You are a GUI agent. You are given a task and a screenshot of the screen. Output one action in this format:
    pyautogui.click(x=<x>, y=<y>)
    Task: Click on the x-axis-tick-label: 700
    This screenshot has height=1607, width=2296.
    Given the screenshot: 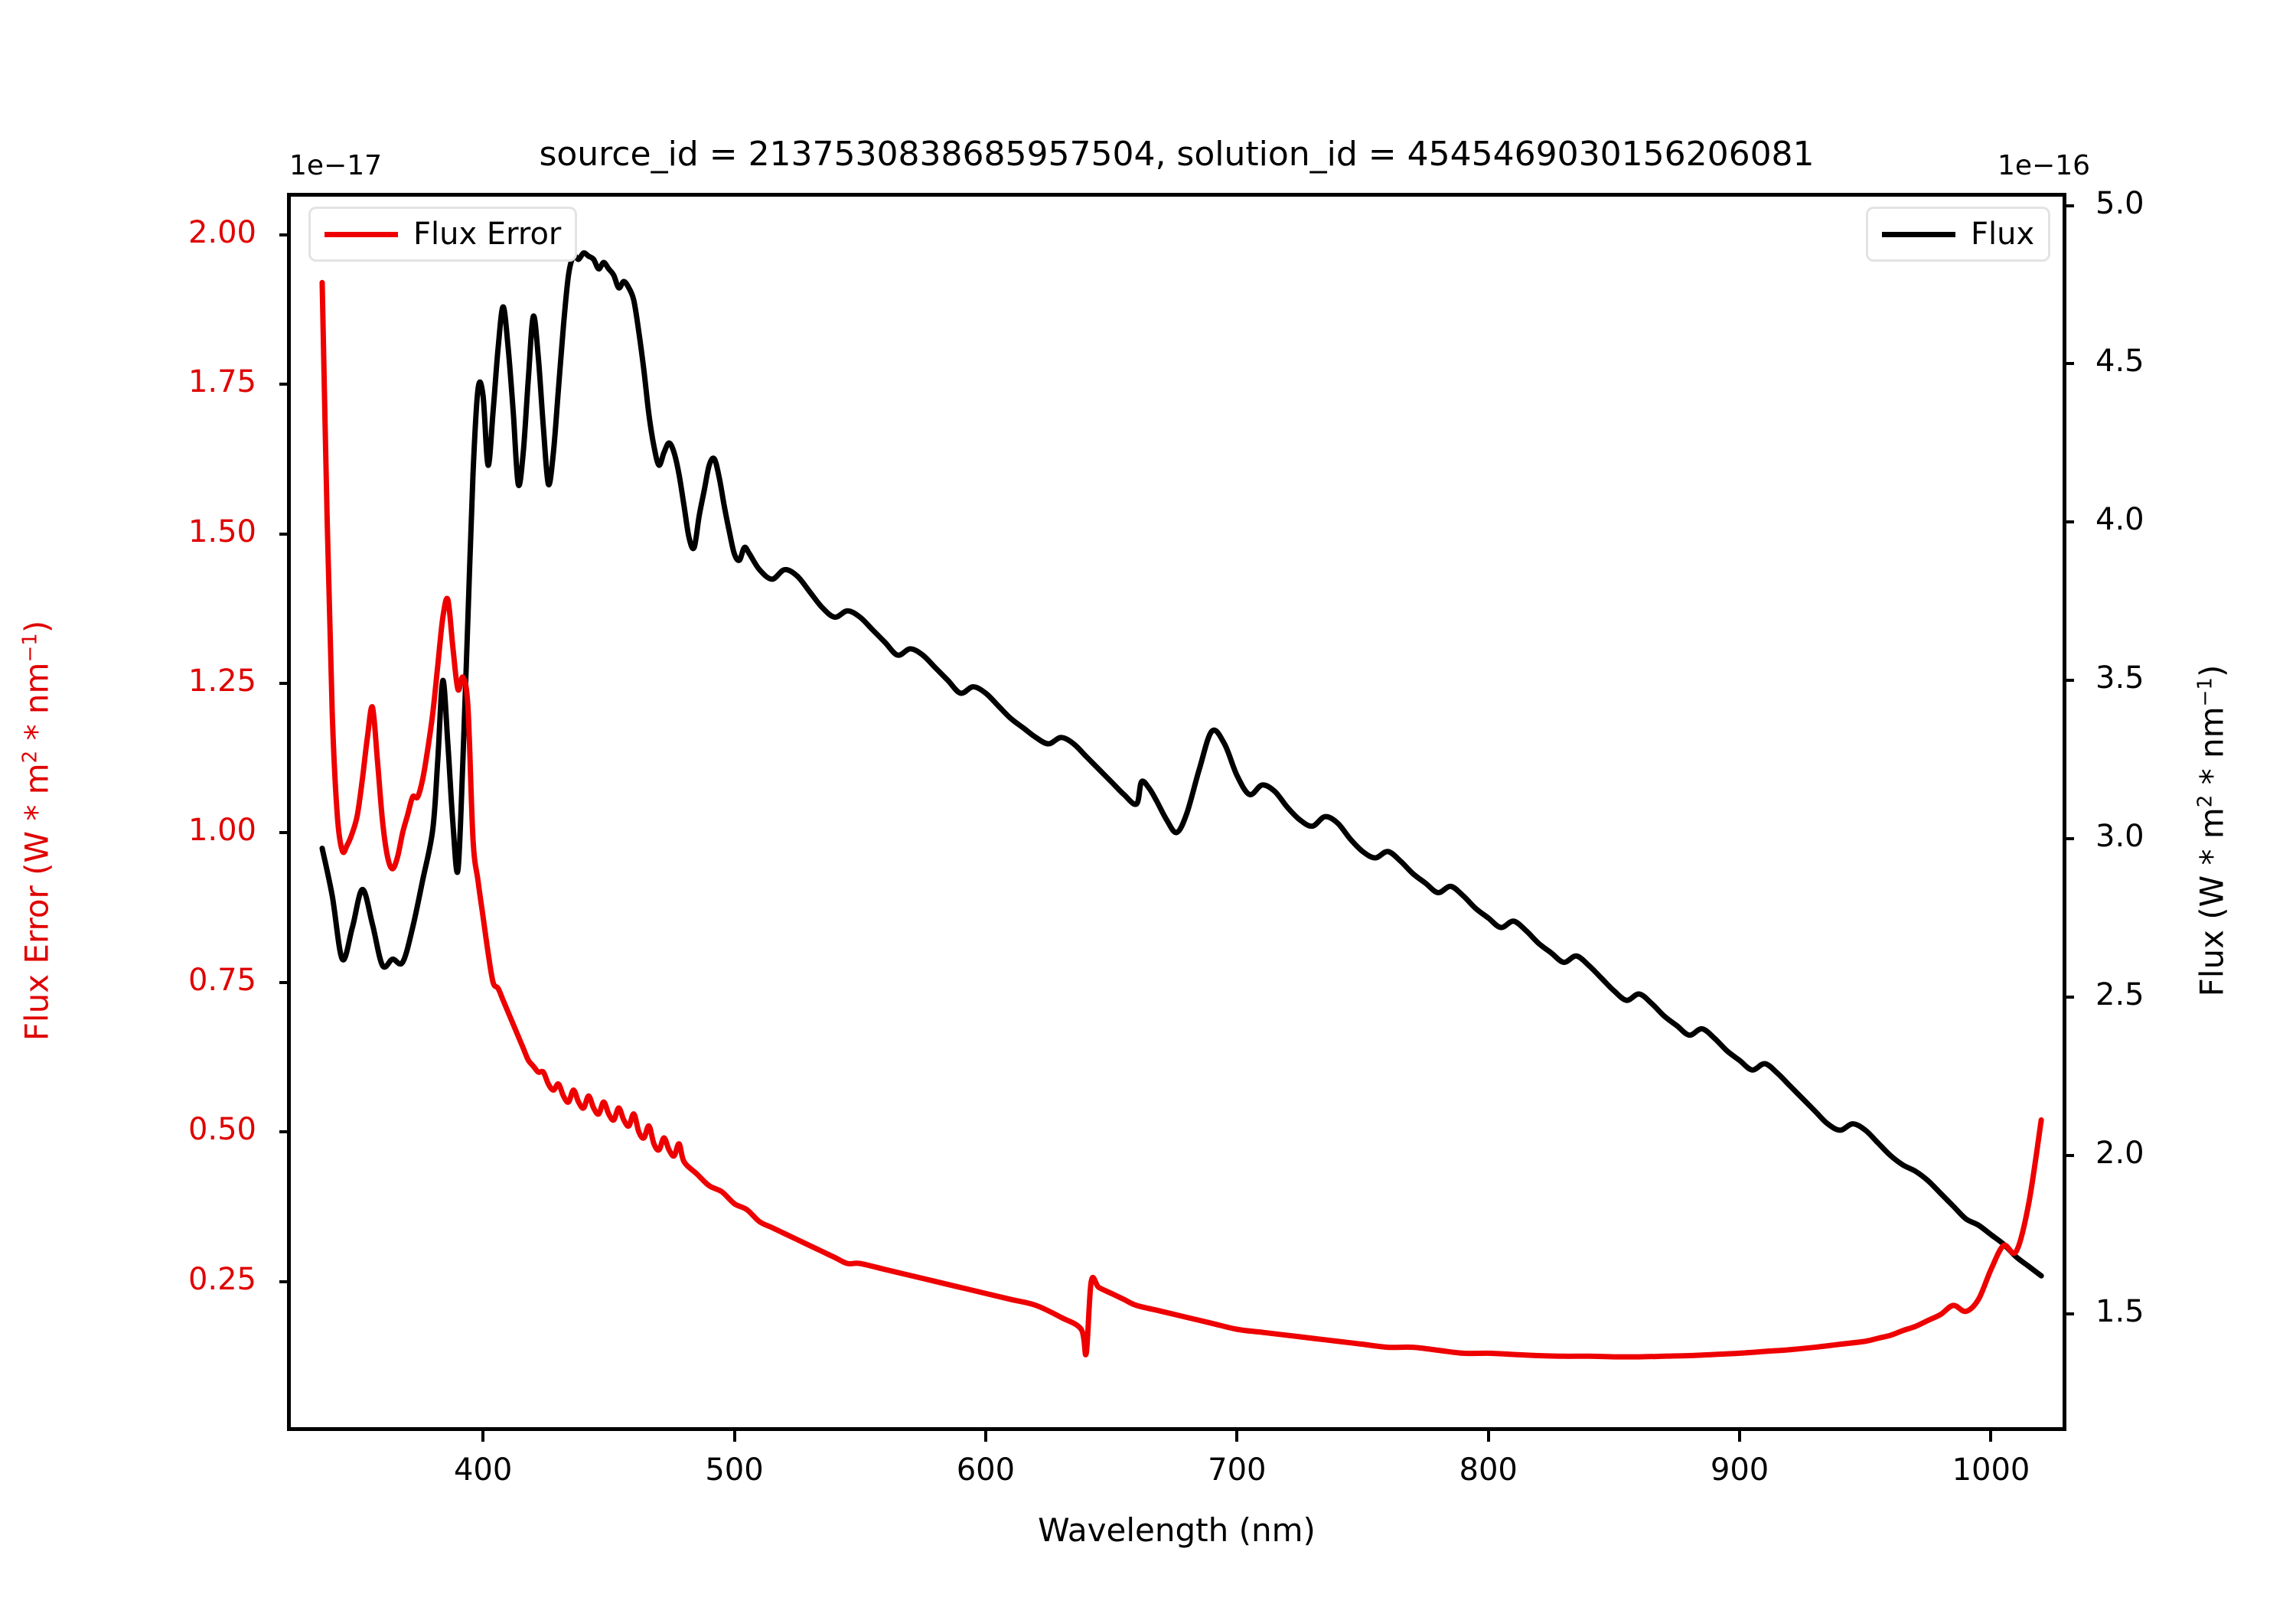 What is the action you would take?
    pyautogui.click(x=1237, y=1470)
    